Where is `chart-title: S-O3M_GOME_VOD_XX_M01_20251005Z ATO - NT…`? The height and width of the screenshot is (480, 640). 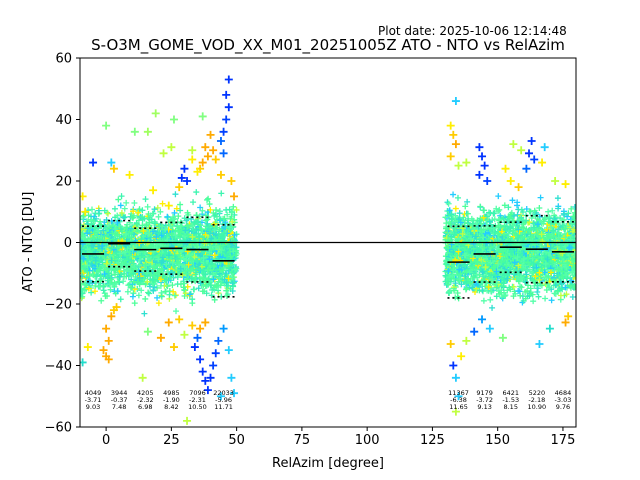
chart-title: S-O3M_GOME_VOD_XX_M01_20251005Z ATO - NT… is located at coordinates (328, 45).